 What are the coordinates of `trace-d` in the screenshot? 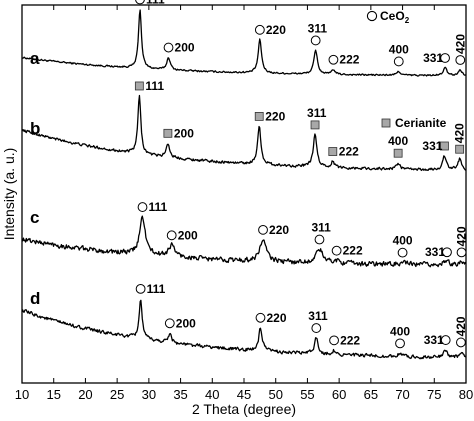 It's located at (244, 329).